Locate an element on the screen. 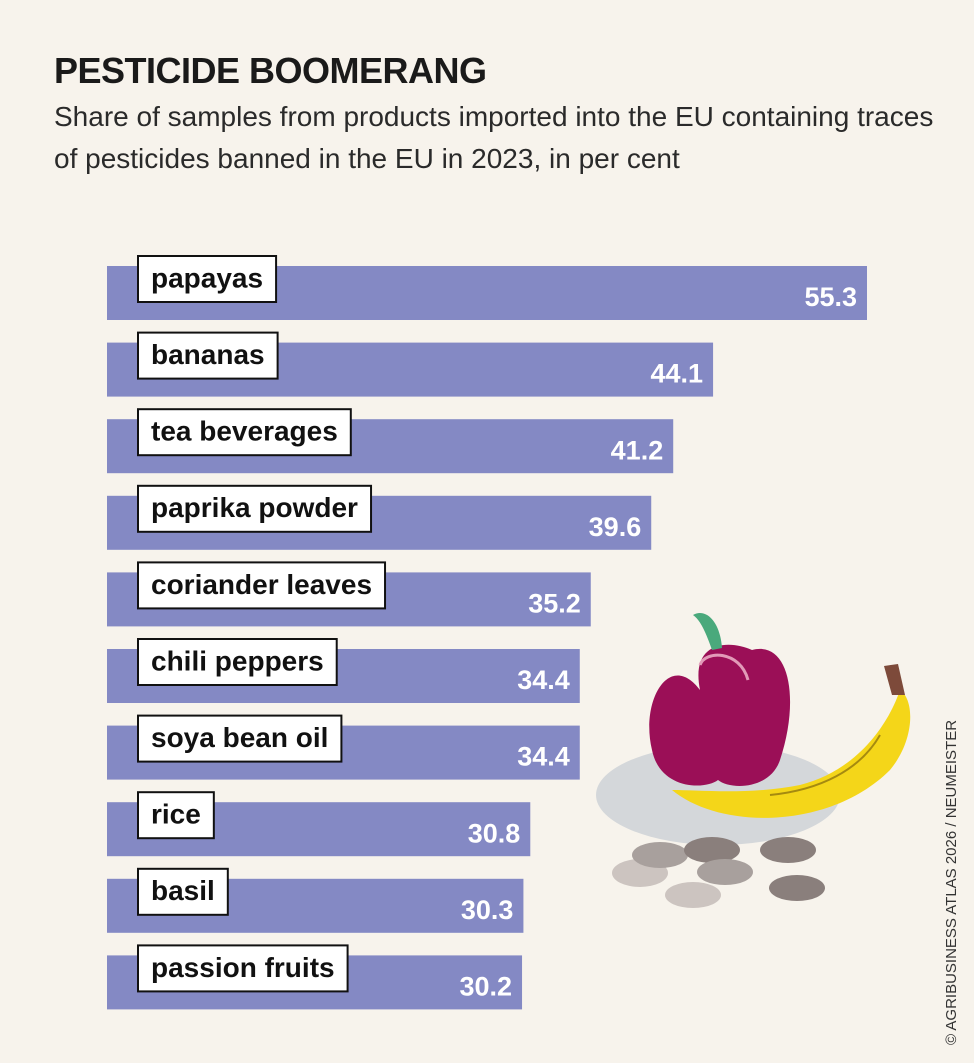 This screenshot has width=974, height=1063. category-label: passion fruits is located at coordinates (243, 967).